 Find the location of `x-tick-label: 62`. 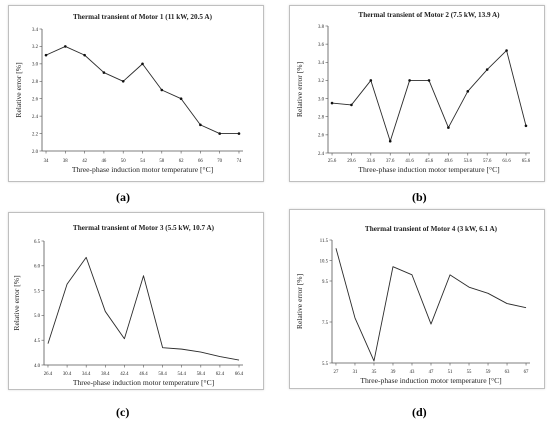

x-tick-label: 62 is located at coordinates (181, 161).